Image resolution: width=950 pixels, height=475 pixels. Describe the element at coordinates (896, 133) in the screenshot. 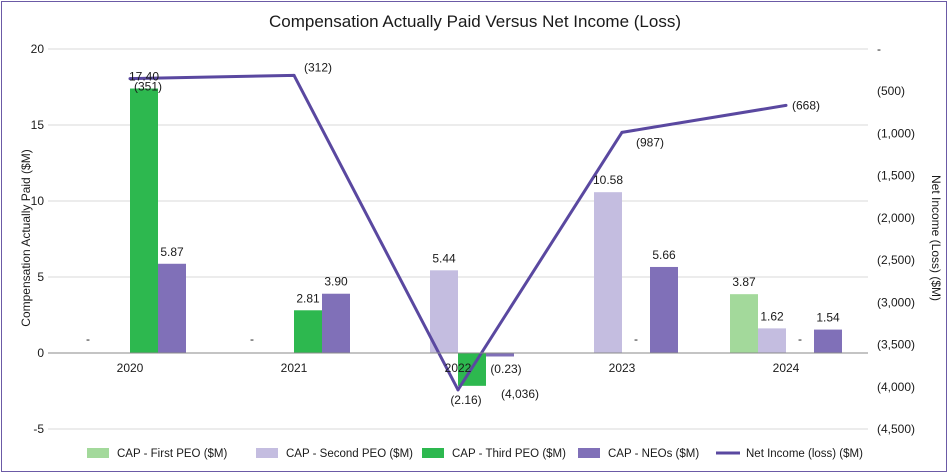

I see `y-right-tick-label: (1,000)` at that location.